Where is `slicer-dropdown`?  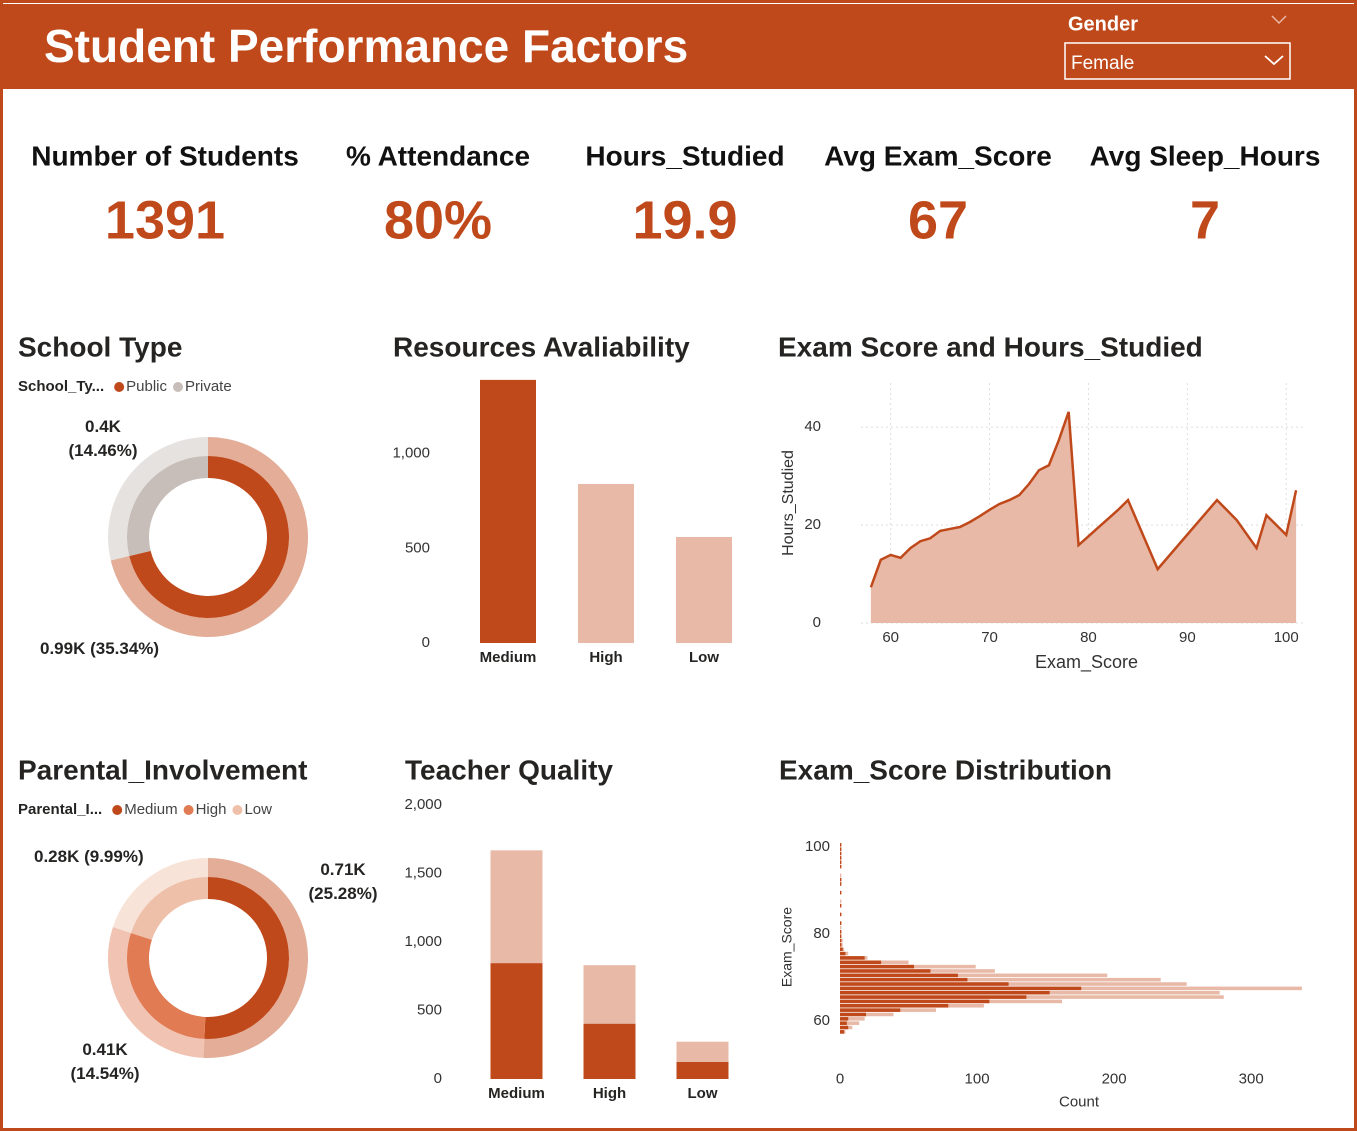 slicer-dropdown is located at coordinates (1177, 61).